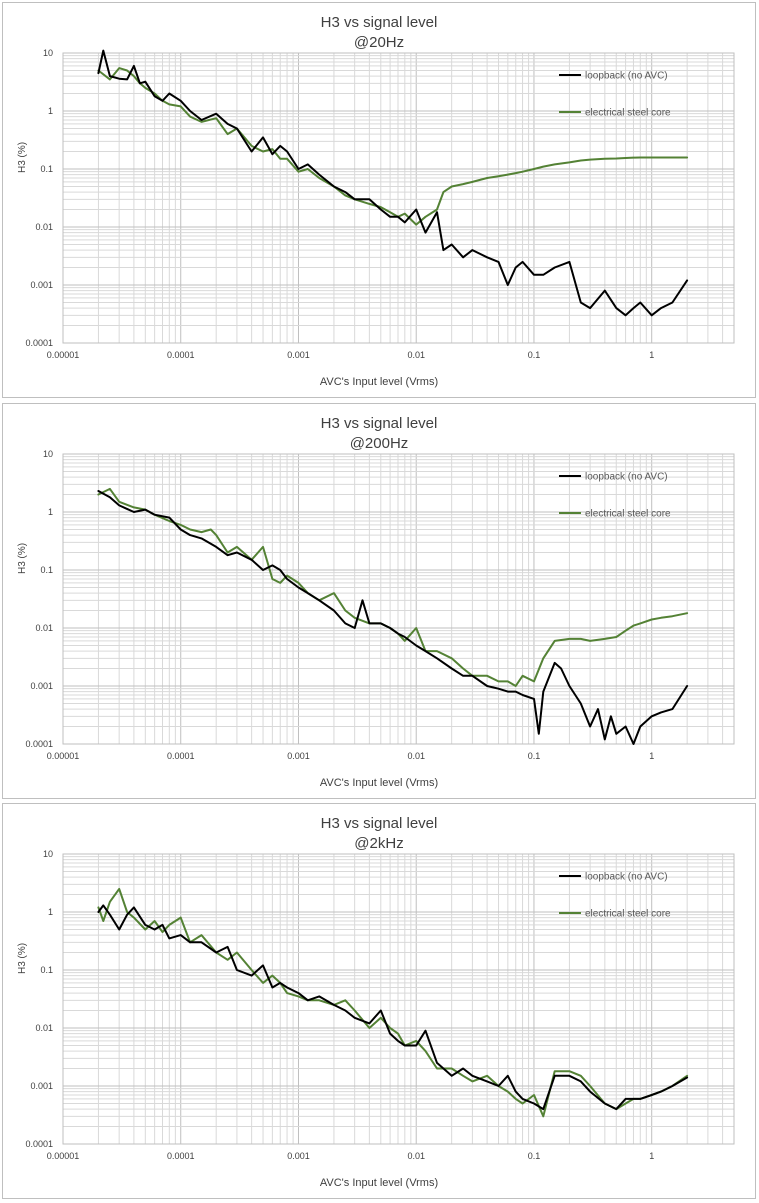 The height and width of the screenshot is (1203, 759). Describe the element at coordinates (393, 1007) in the screenshot. I see `series-line-loopback-no-avc-` at that location.